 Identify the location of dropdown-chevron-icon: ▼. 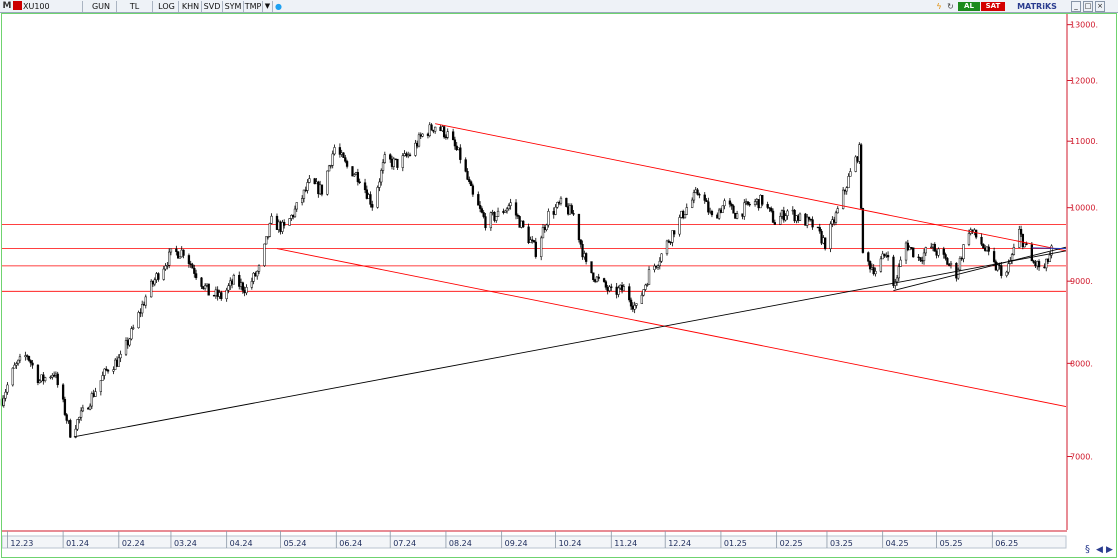
(268, 6).